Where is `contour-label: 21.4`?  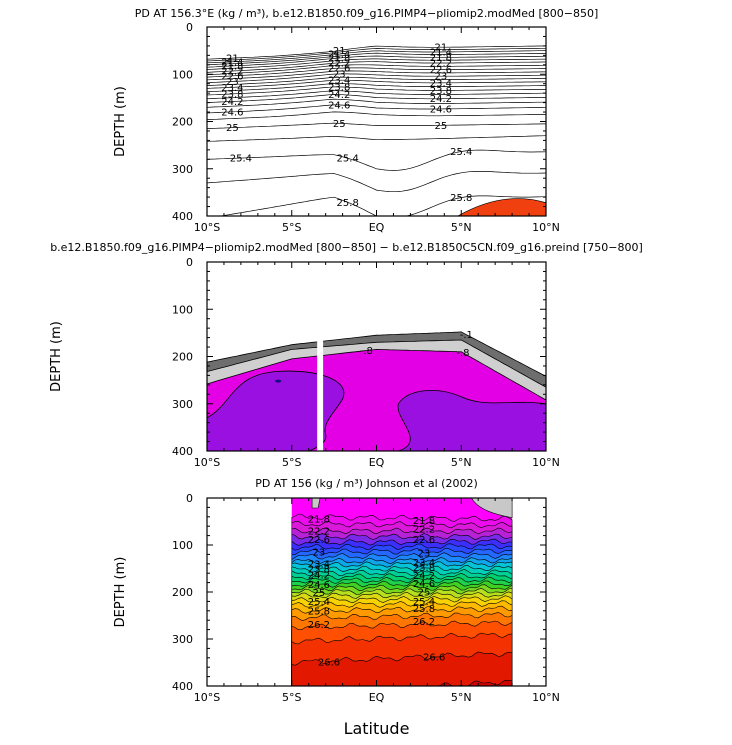
contour-label: 21.4 is located at coordinates (339, 55).